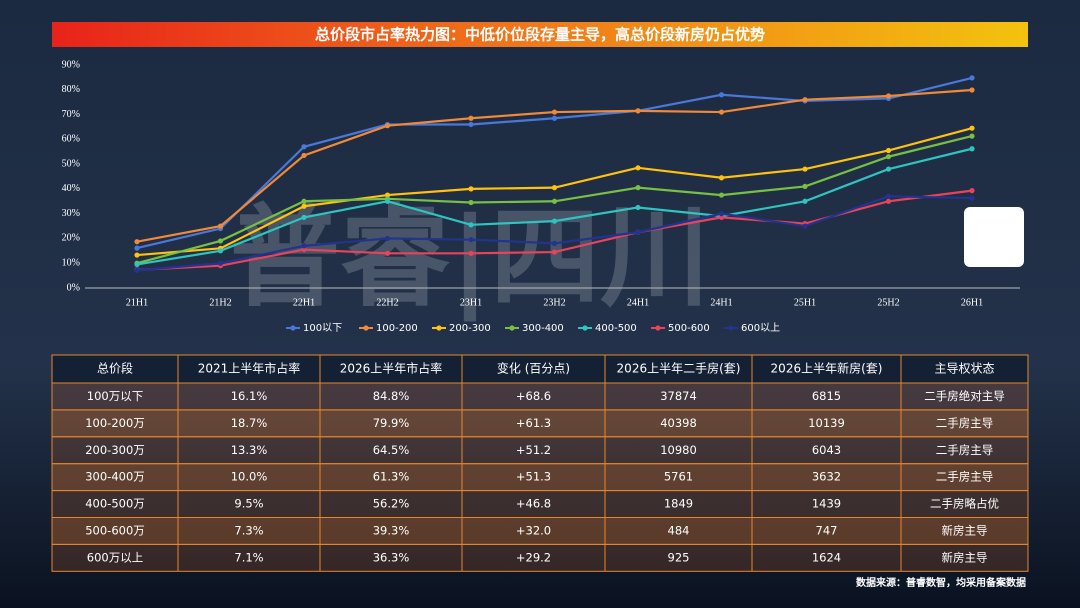  Describe the element at coordinates (805, 302) in the screenshot. I see `x-tick-label: 25H1` at that location.